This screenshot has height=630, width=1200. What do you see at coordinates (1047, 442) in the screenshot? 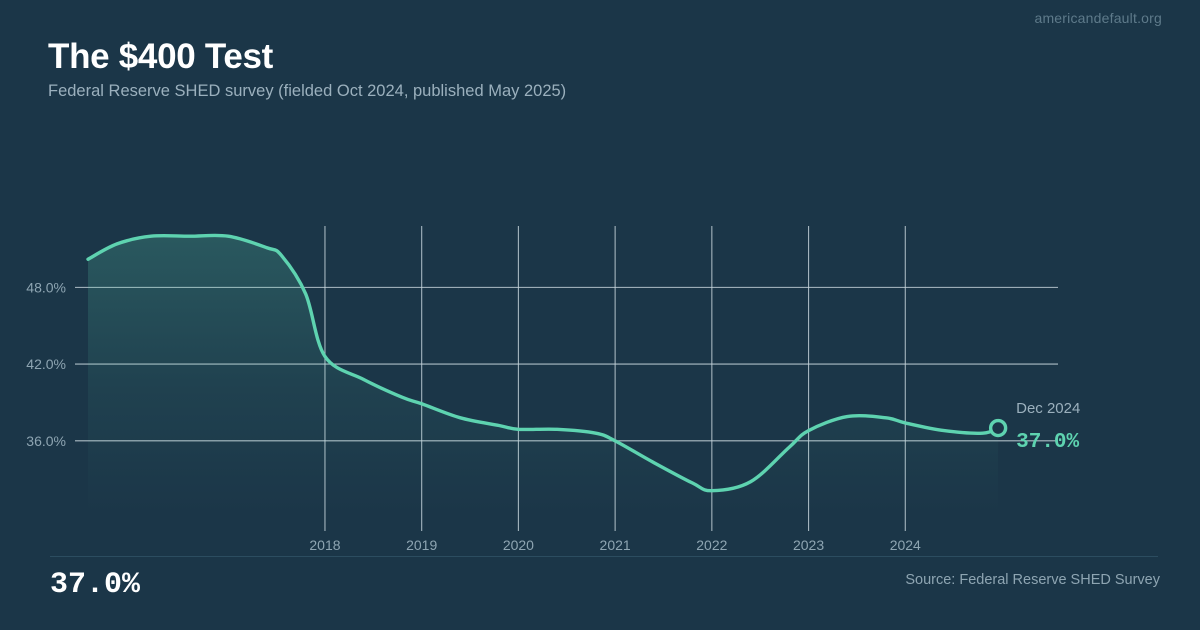
I see `endpoint-value-label: 37.0%` at bounding box center [1047, 442].